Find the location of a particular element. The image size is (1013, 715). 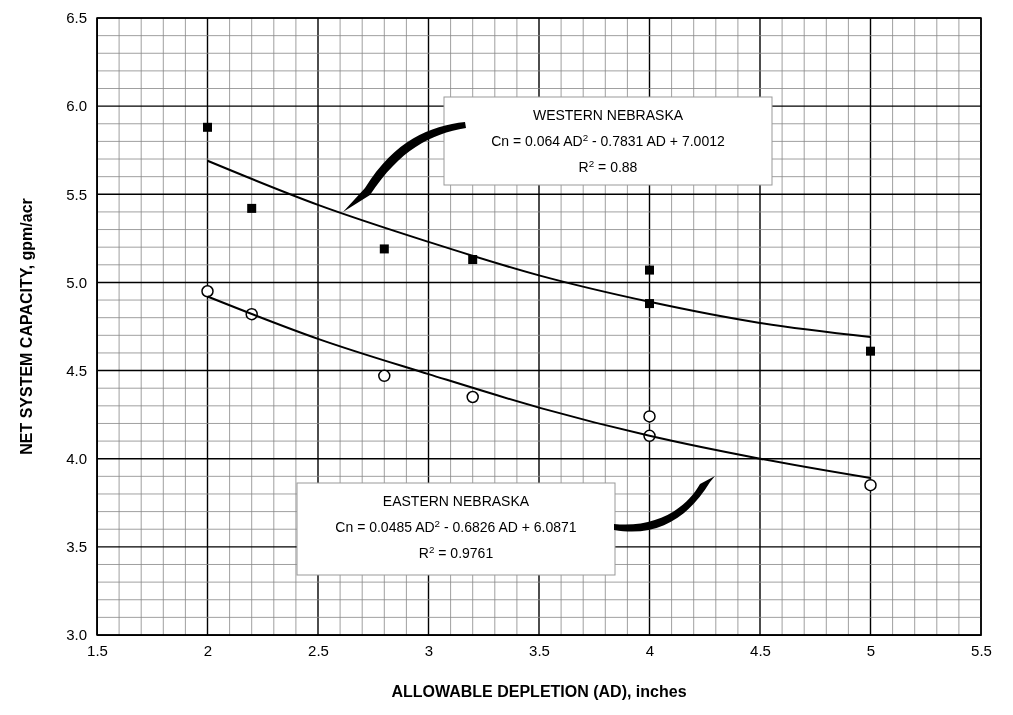

annotation: Cn = 0.0485 AD$^{2}$ - 0.6826 AD + 6.0871 is located at coordinates (456, 526).